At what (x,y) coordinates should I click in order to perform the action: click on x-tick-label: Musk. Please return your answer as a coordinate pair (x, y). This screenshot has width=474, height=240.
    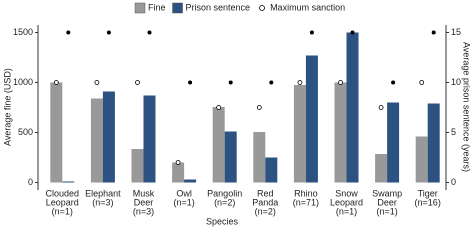
    Looking at the image, I should click on (144, 193).